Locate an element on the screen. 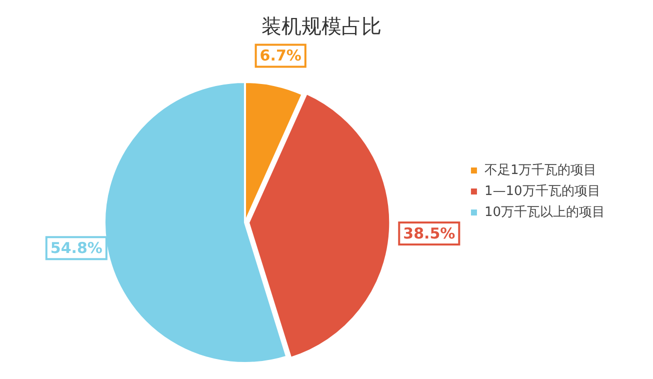 This screenshot has height=379, width=653. legend-label: 1—10万千瓦的项目 is located at coordinates (542, 191).